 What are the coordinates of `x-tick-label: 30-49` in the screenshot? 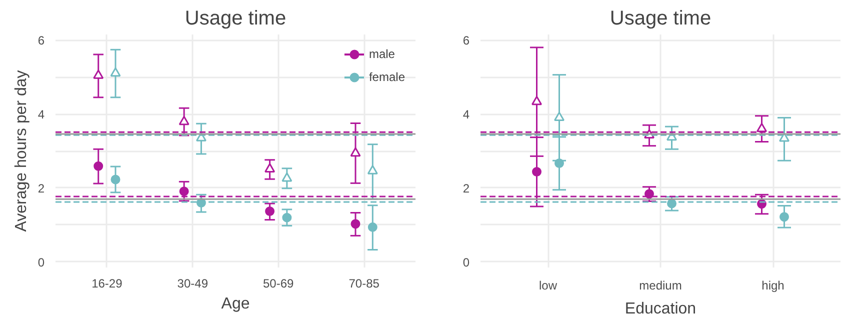 It's located at (192, 283).